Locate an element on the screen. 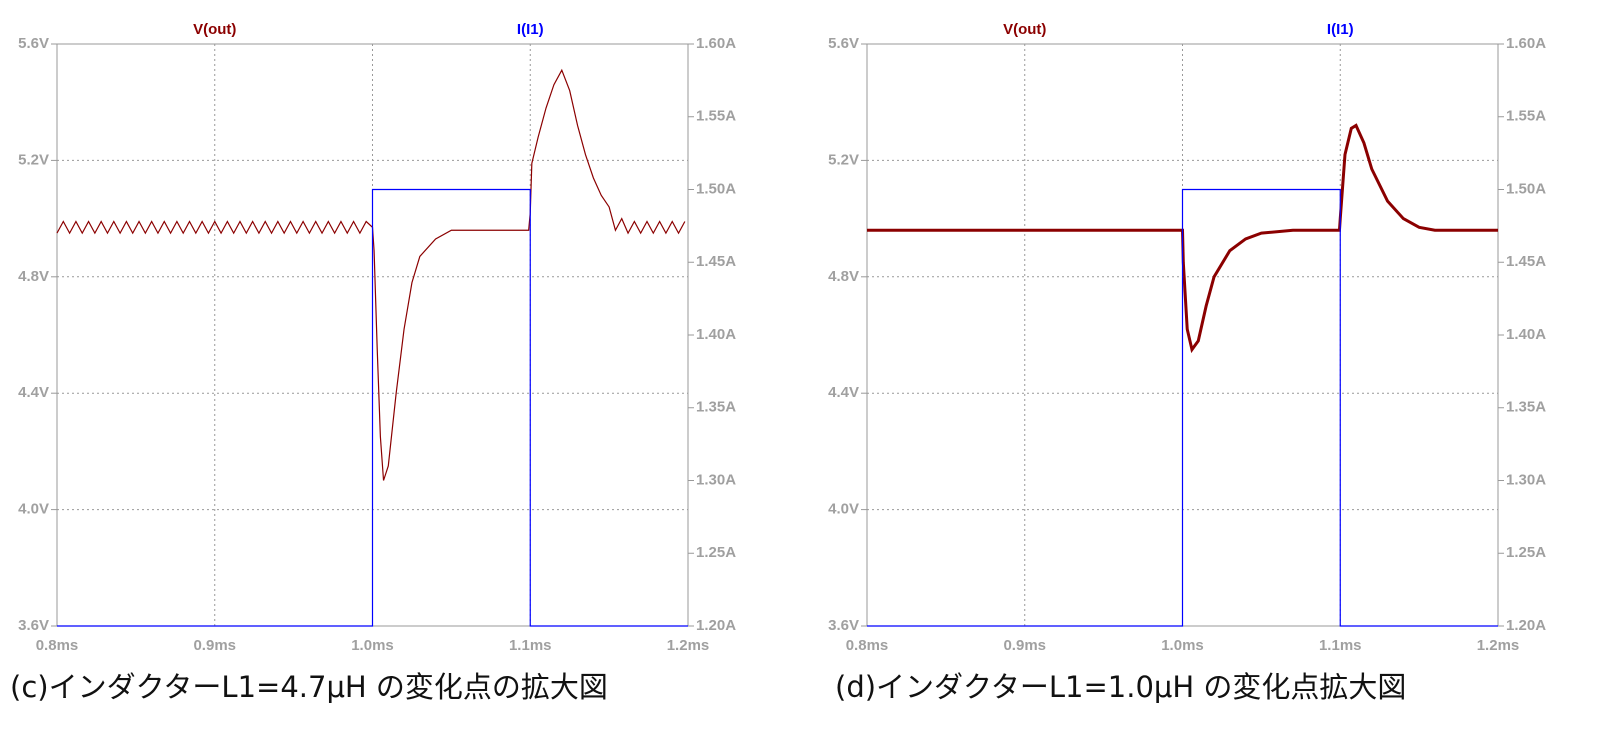 The height and width of the screenshot is (732, 1601). caption: (c)インダクターL1=4.7μH の変化点の拡大図 is located at coordinates (309, 687).